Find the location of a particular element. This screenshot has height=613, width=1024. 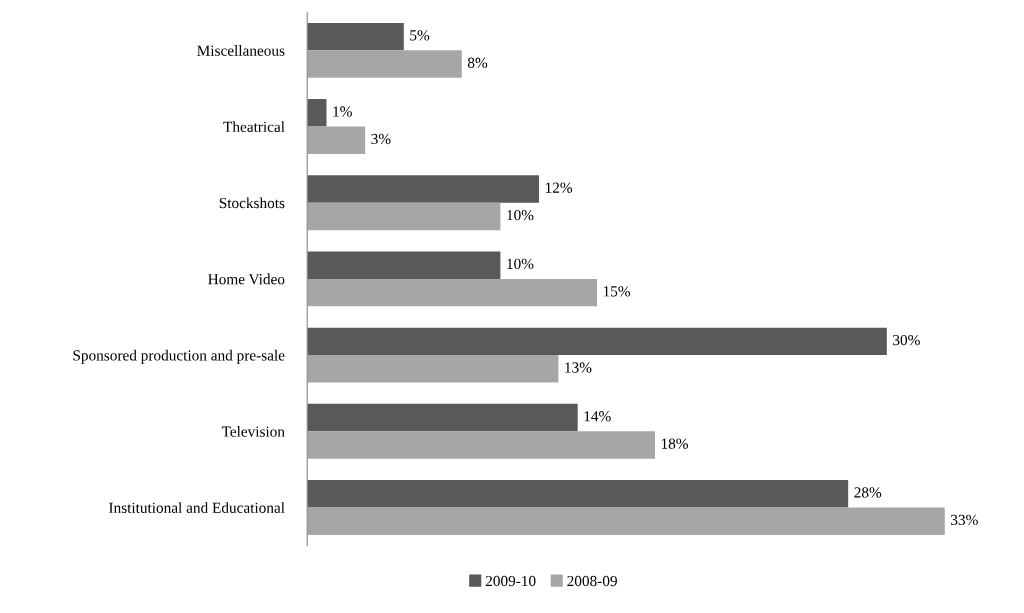

data-label: 15% is located at coordinates (617, 291).